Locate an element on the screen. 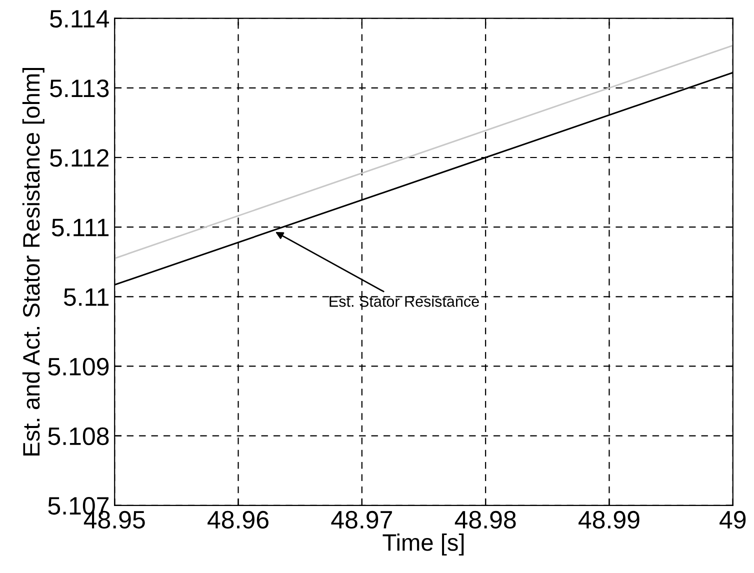 The height and width of the screenshot is (573, 754). x-tick-label: 48.98 is located at coordinates (485, 519).